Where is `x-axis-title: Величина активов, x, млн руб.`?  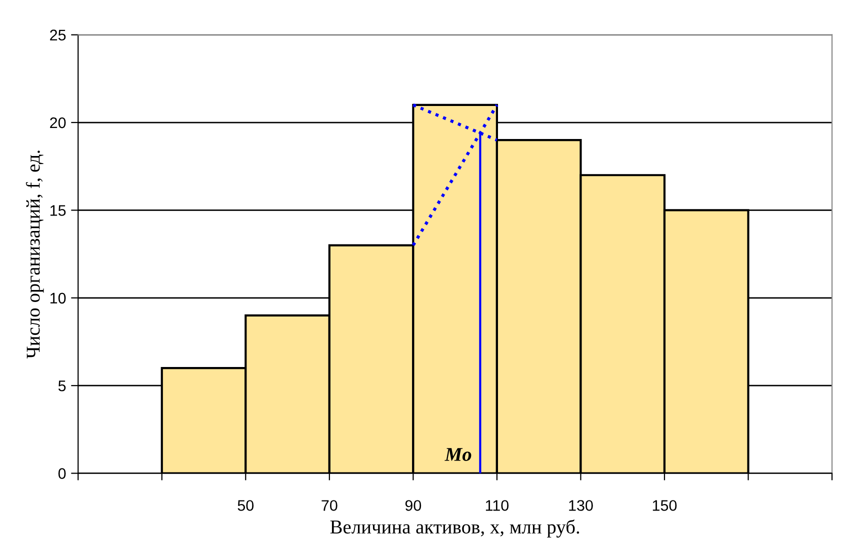 x-axis-title: Величина активов, x, млн руб. is located at coordinates (455, 528).